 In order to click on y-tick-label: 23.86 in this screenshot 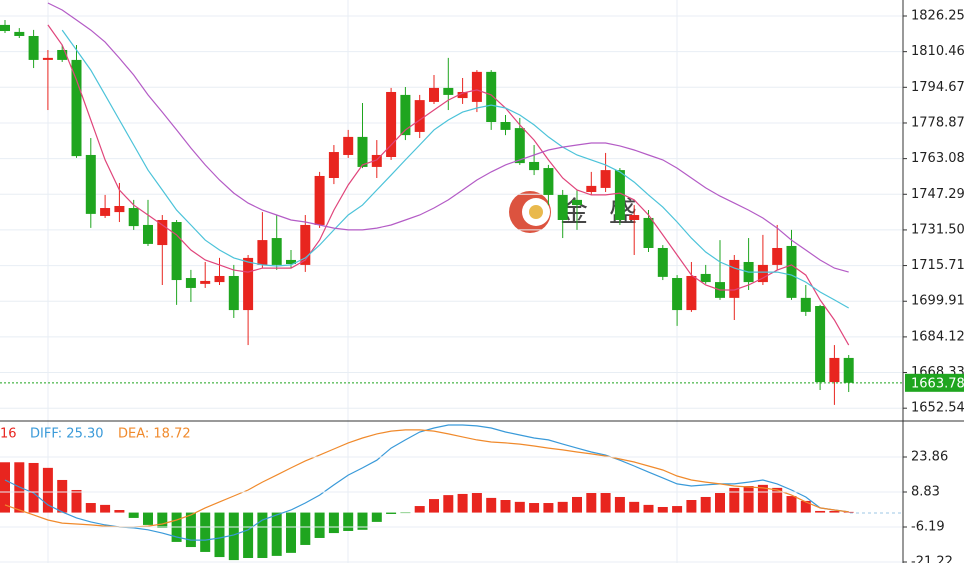, I will do `click(929, 457)`.